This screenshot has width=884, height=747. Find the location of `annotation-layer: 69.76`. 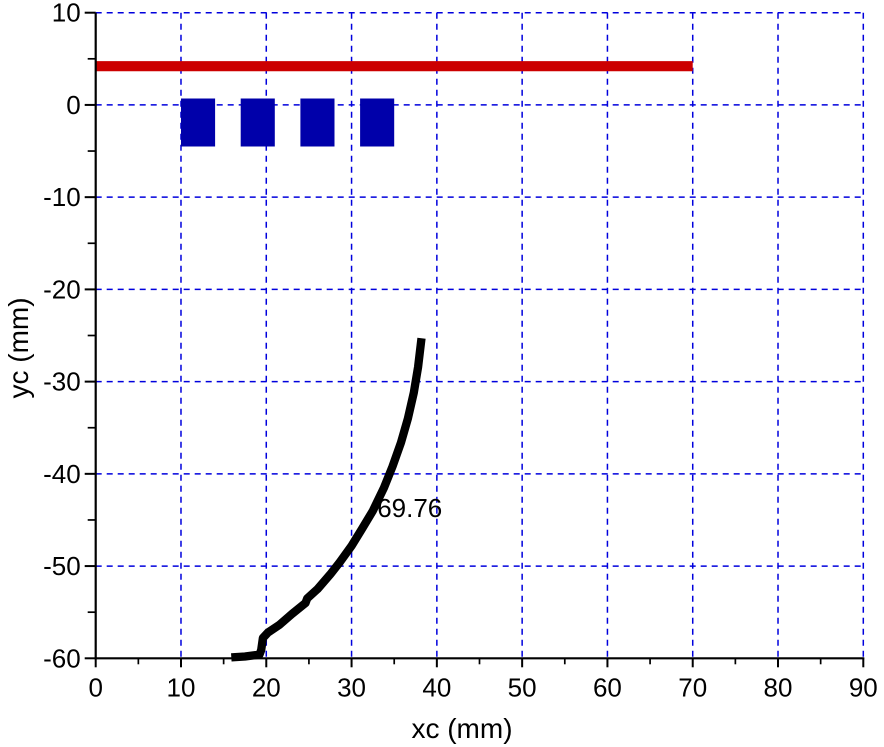

annotation-layer: 69.76 is located at coordinates (409, 508).